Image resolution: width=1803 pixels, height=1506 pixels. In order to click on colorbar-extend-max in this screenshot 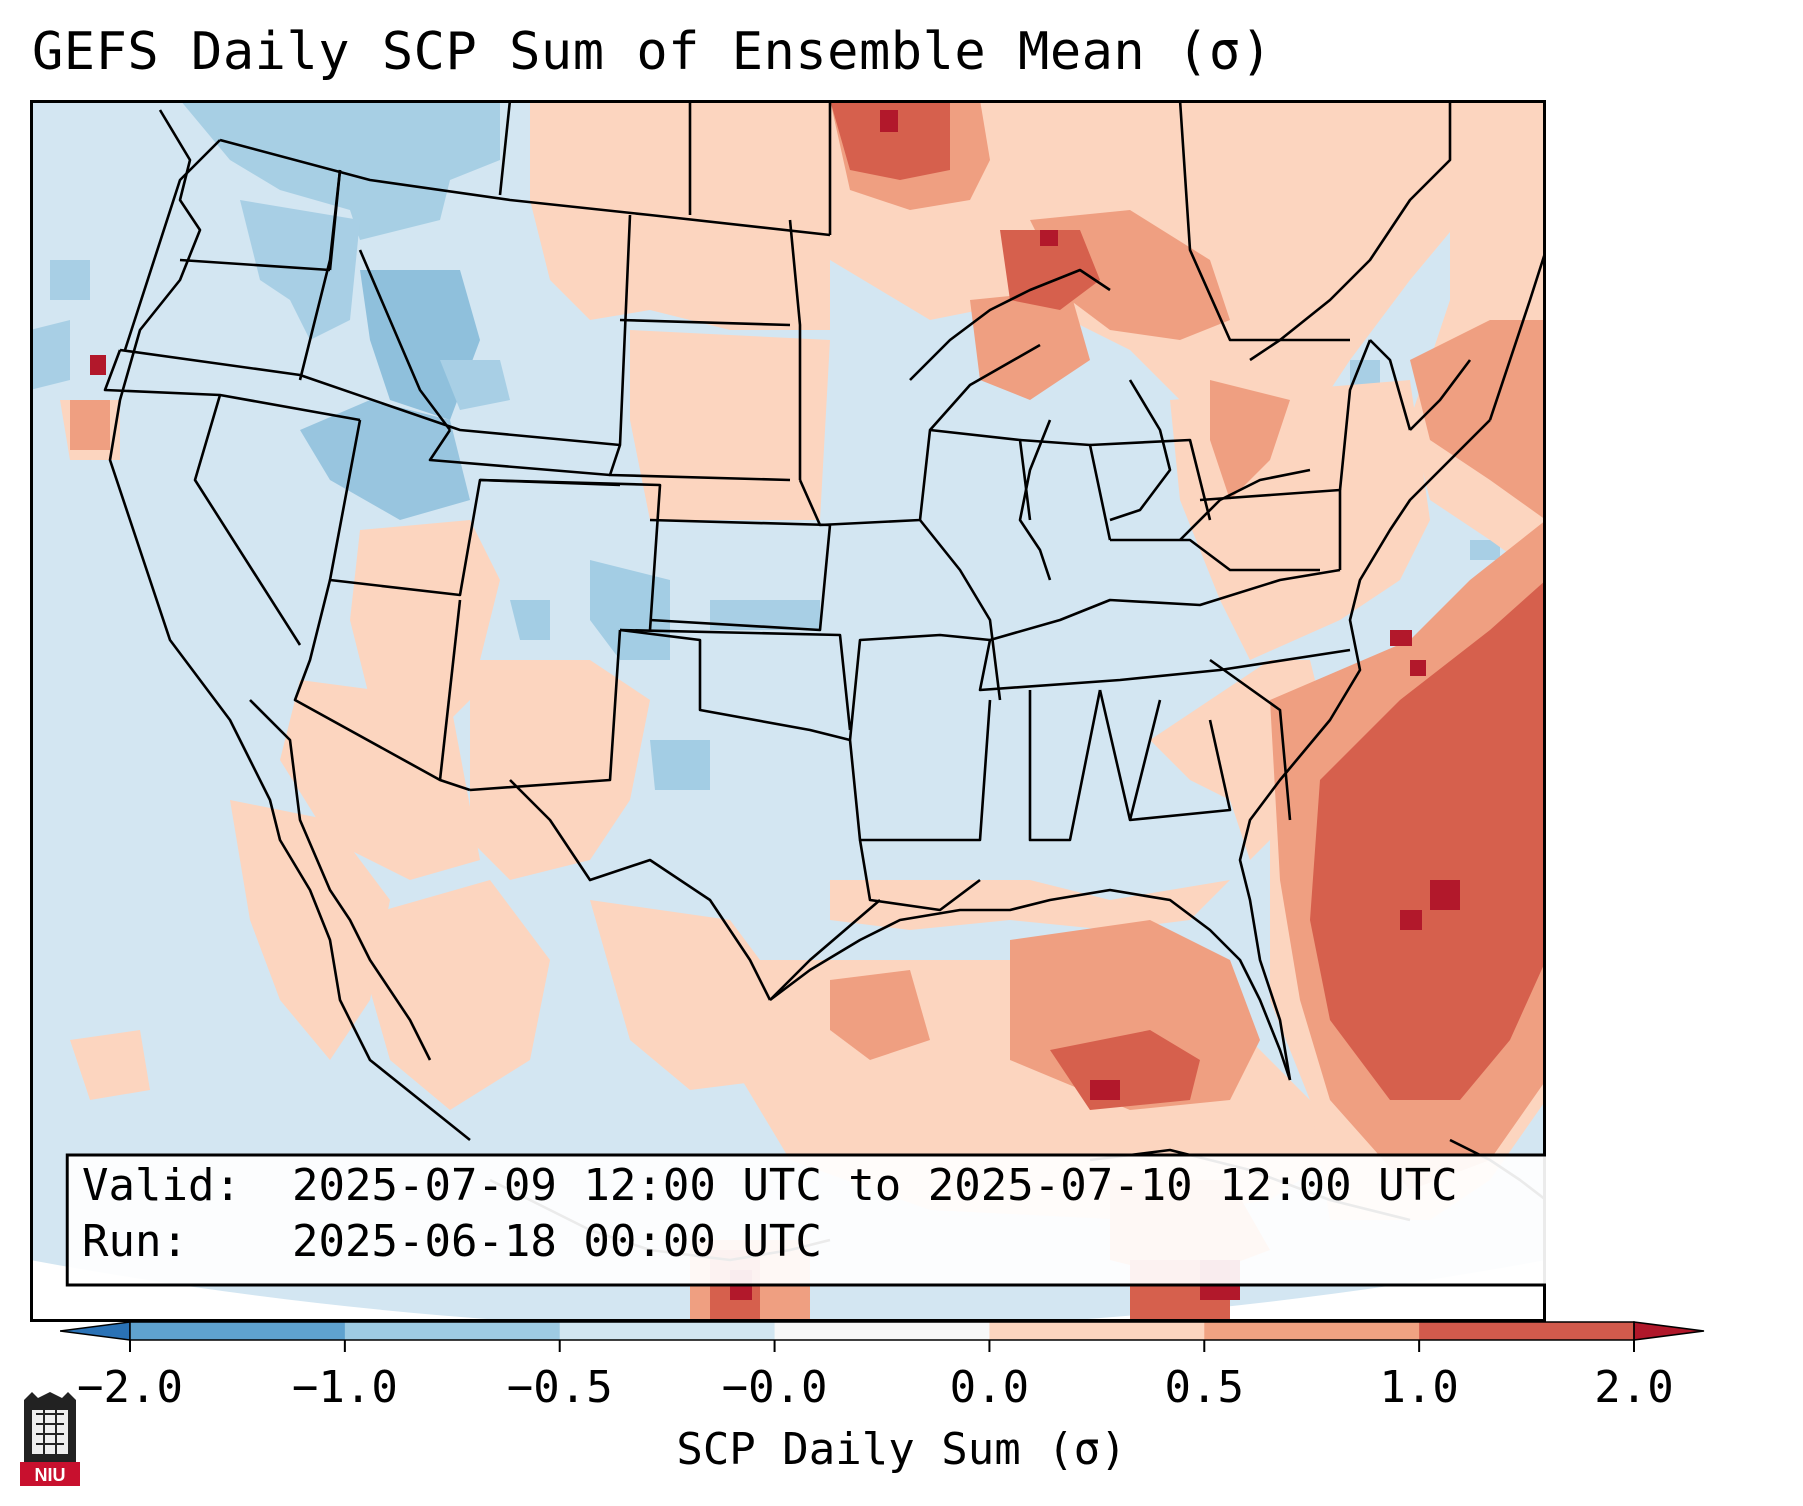, I will do `click(1669, 1331)`.